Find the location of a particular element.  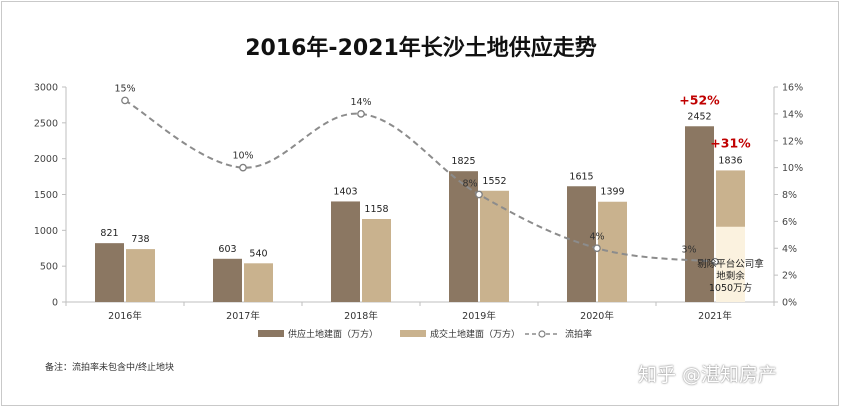

right-tick-label: 16% is located at coordinates (792, 88).